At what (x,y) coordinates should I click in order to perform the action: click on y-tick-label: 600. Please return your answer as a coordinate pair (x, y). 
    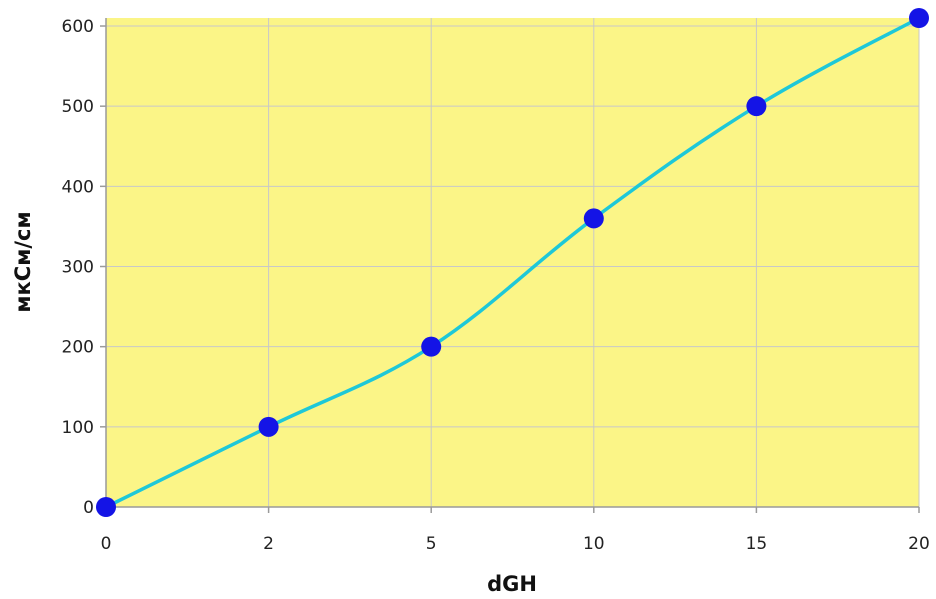
    Looking at the image, I should click on (78, 27).